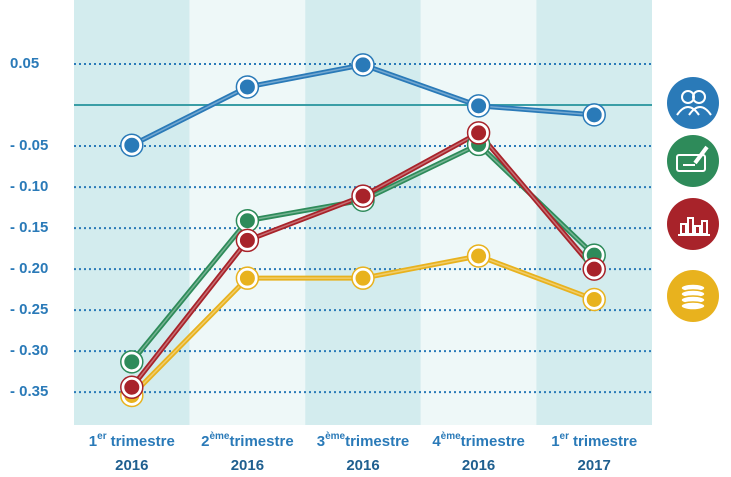 Image resolution: width=731 pixels, height=477 pixels. Describe the element at coordinates (205, 441) in the screenshot. I see `ordinal: 2` at that location.